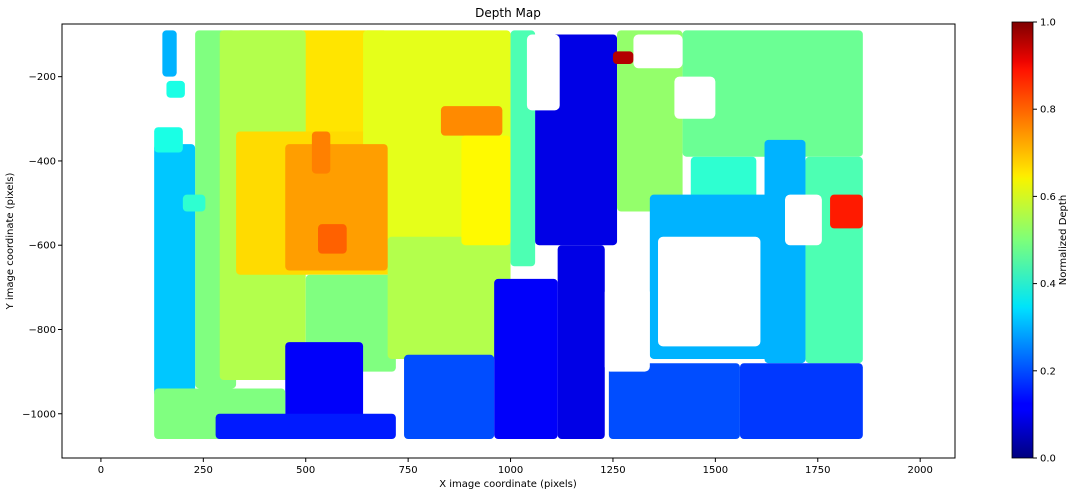  I want to click on y-tick-label: −600, so click(42, 246).